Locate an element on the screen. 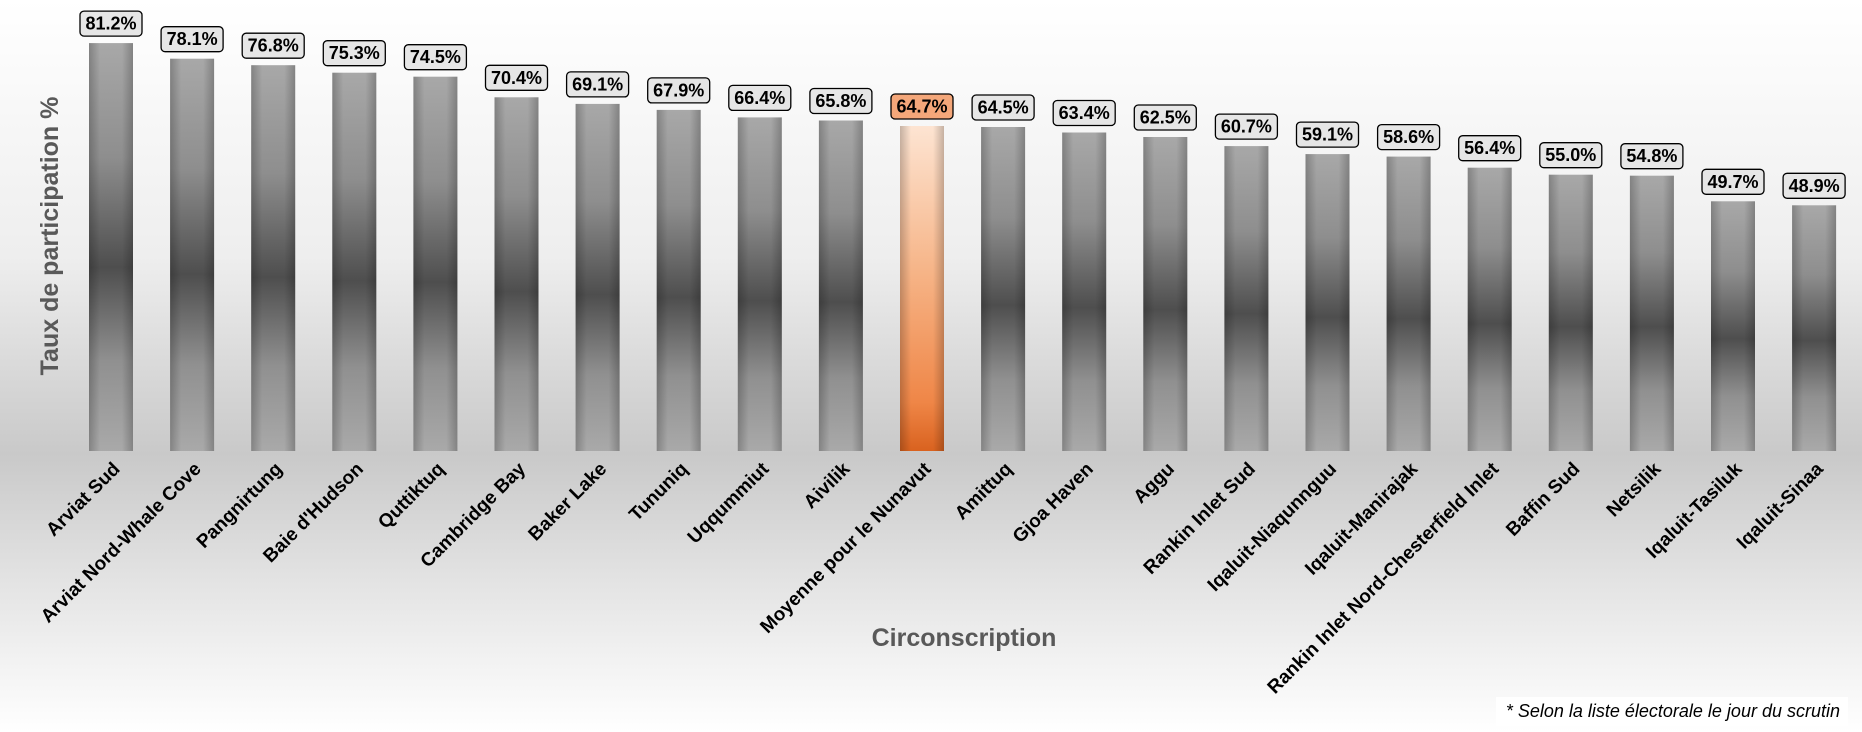  data-label: 58.6% is located at coordinates (1408, 137).